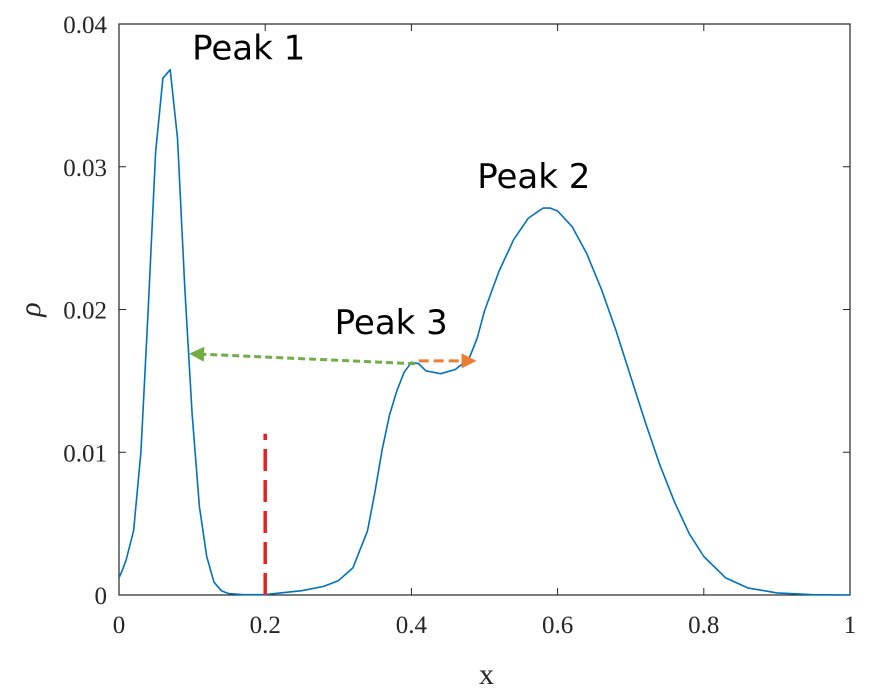 The width and height of the screenshot is (870, 690). Describe the element at coordinates (248, 49) in the screenshot. I see `peak-label: Peak 1` at that location.